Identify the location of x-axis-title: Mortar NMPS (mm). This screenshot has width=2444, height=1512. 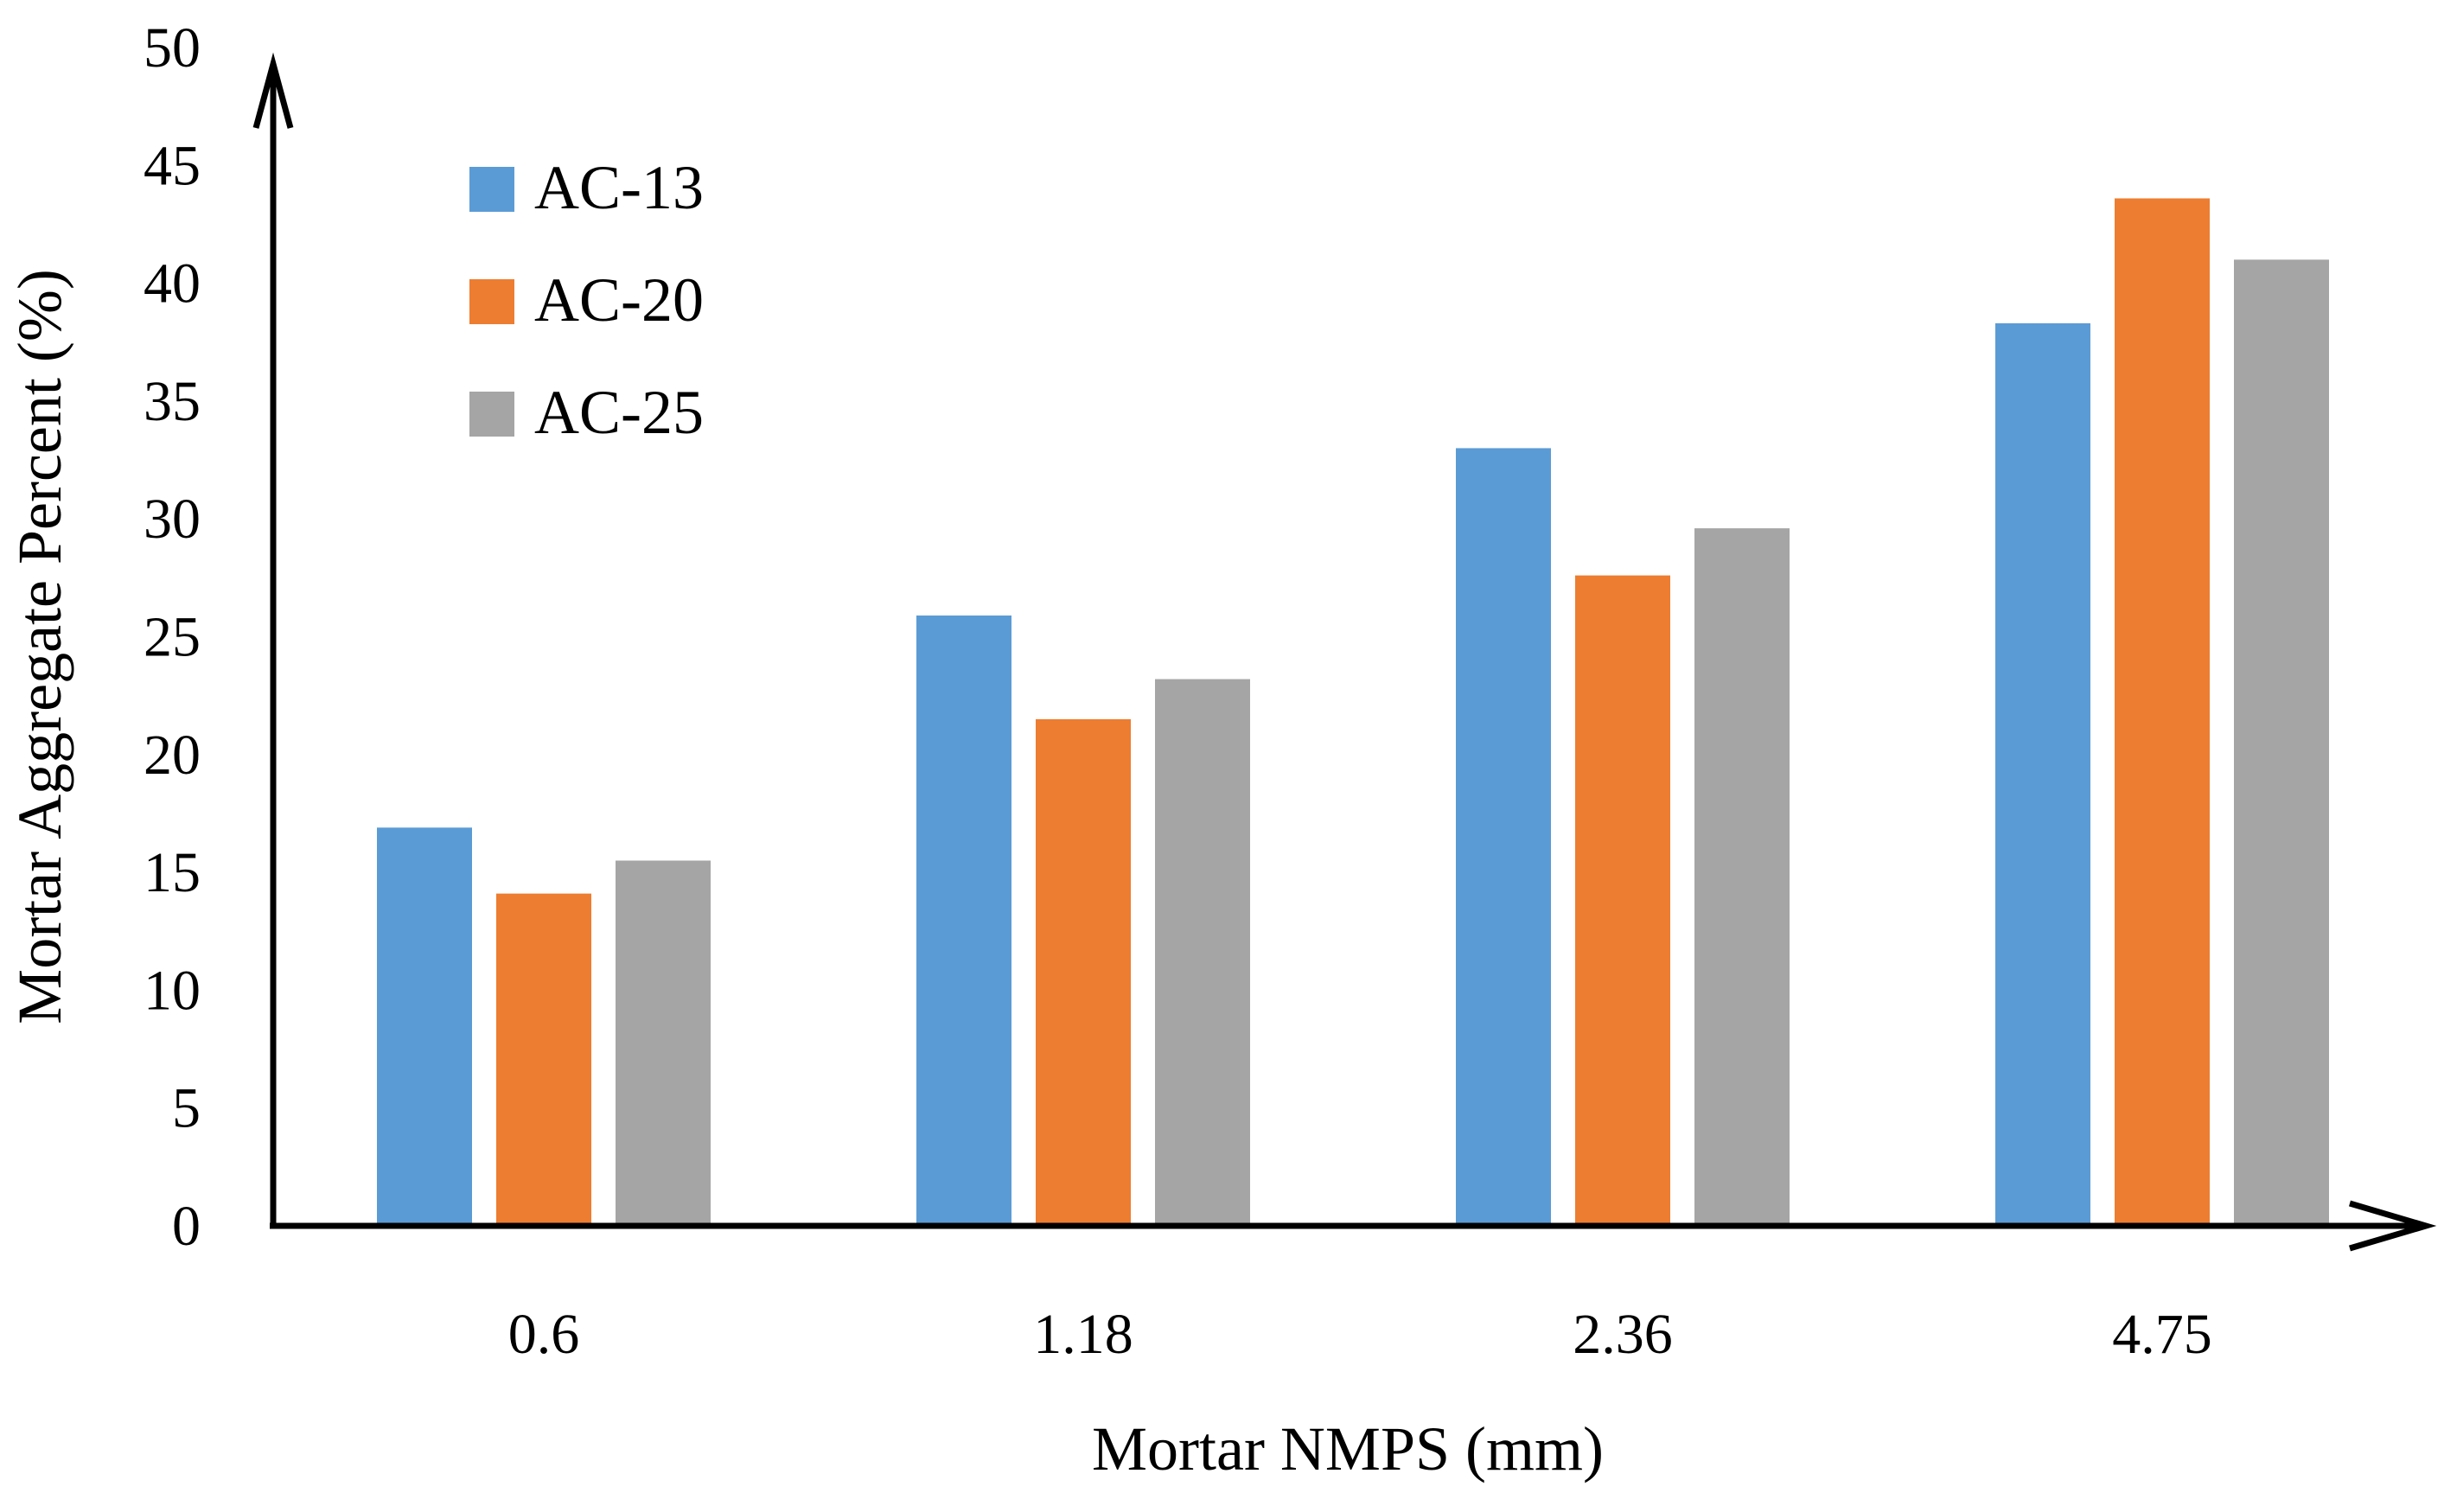
(1348, 1449).